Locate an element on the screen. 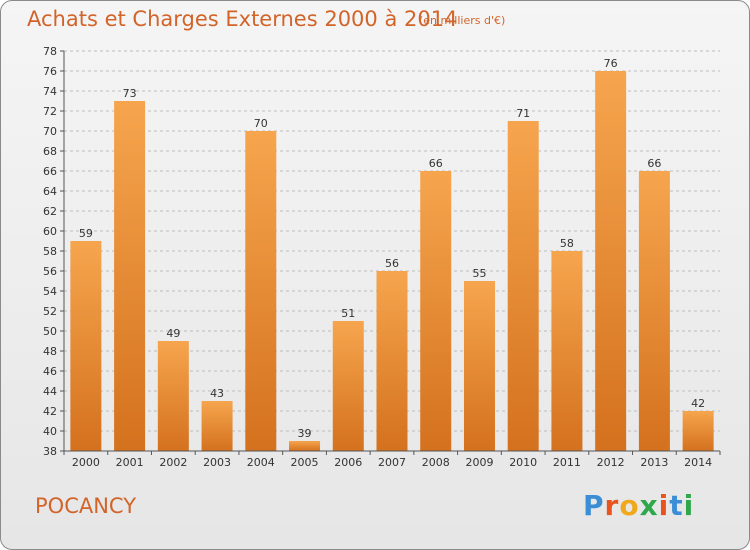  data-label-2006: 51 is located at coordinates (348, 313).